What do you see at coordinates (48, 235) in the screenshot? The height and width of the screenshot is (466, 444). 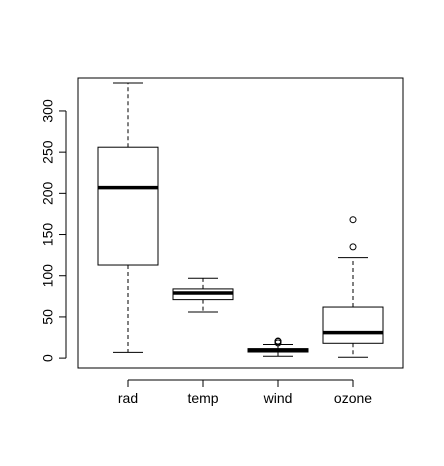 I see `y-tick-label: 150` at bounding box center [48, 235].